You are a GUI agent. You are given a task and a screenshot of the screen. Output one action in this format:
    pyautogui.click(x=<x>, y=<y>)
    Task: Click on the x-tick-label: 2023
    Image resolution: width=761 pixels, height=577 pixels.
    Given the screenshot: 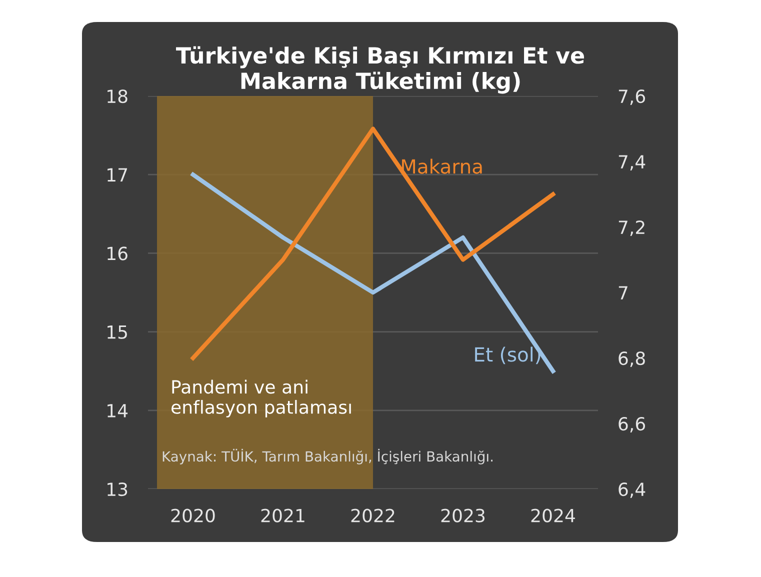 What is the action you would take?
    pyautogui.click(x=463, y=515)
    